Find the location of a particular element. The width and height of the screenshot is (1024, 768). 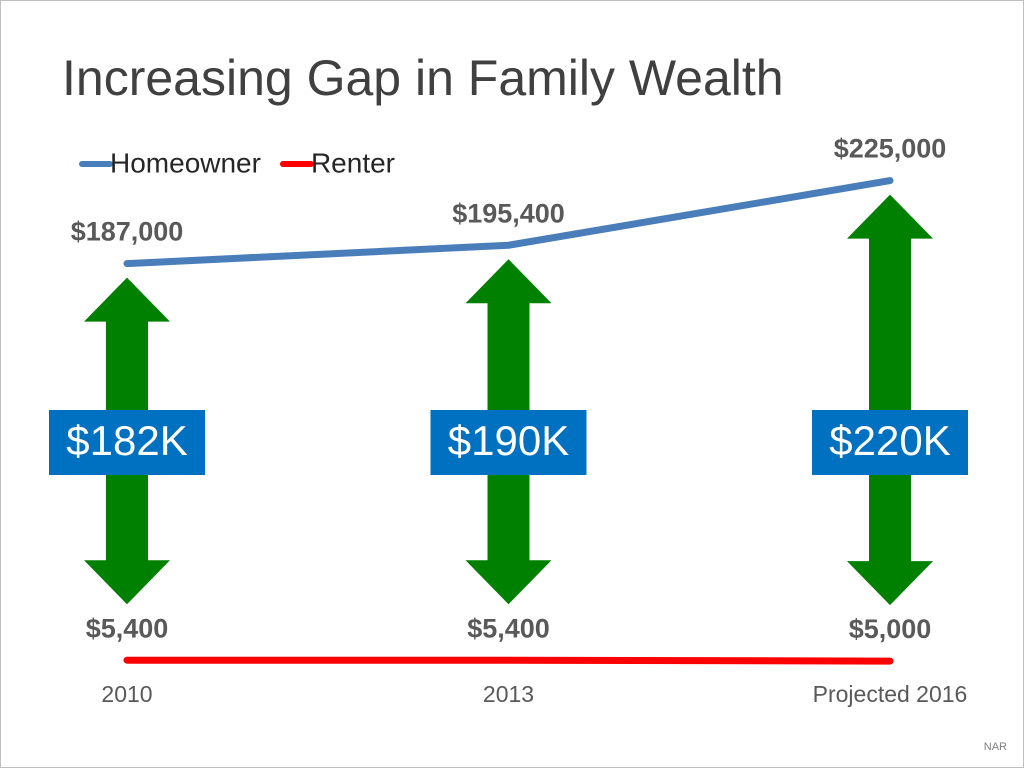

legend-label: Homeowner is located at coordinates (185, 162).